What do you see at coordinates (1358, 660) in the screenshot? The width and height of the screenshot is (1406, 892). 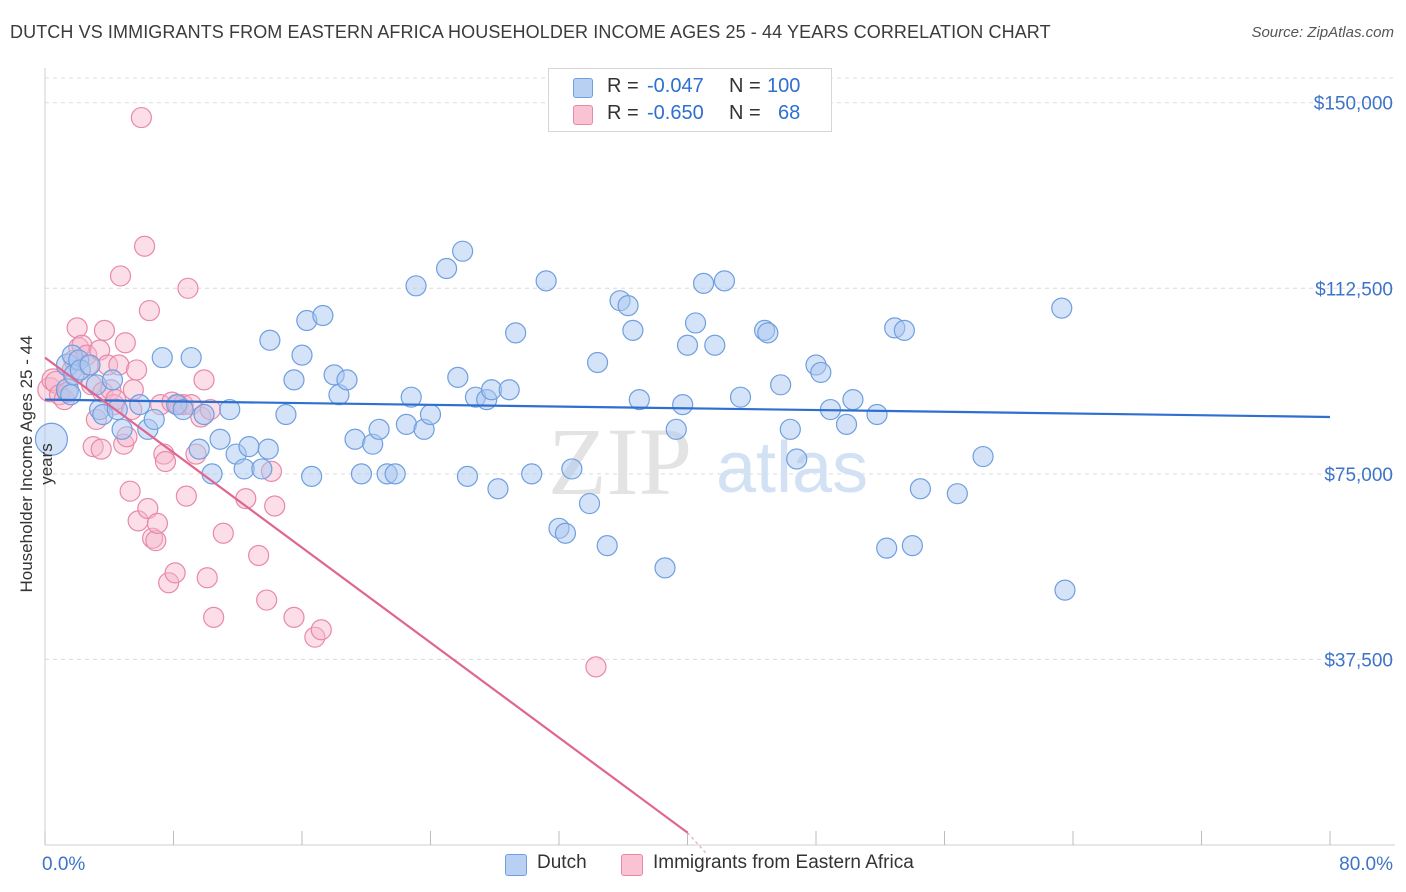 I see `y-tick-label: $37,500` at bounding box center [1358, 660].